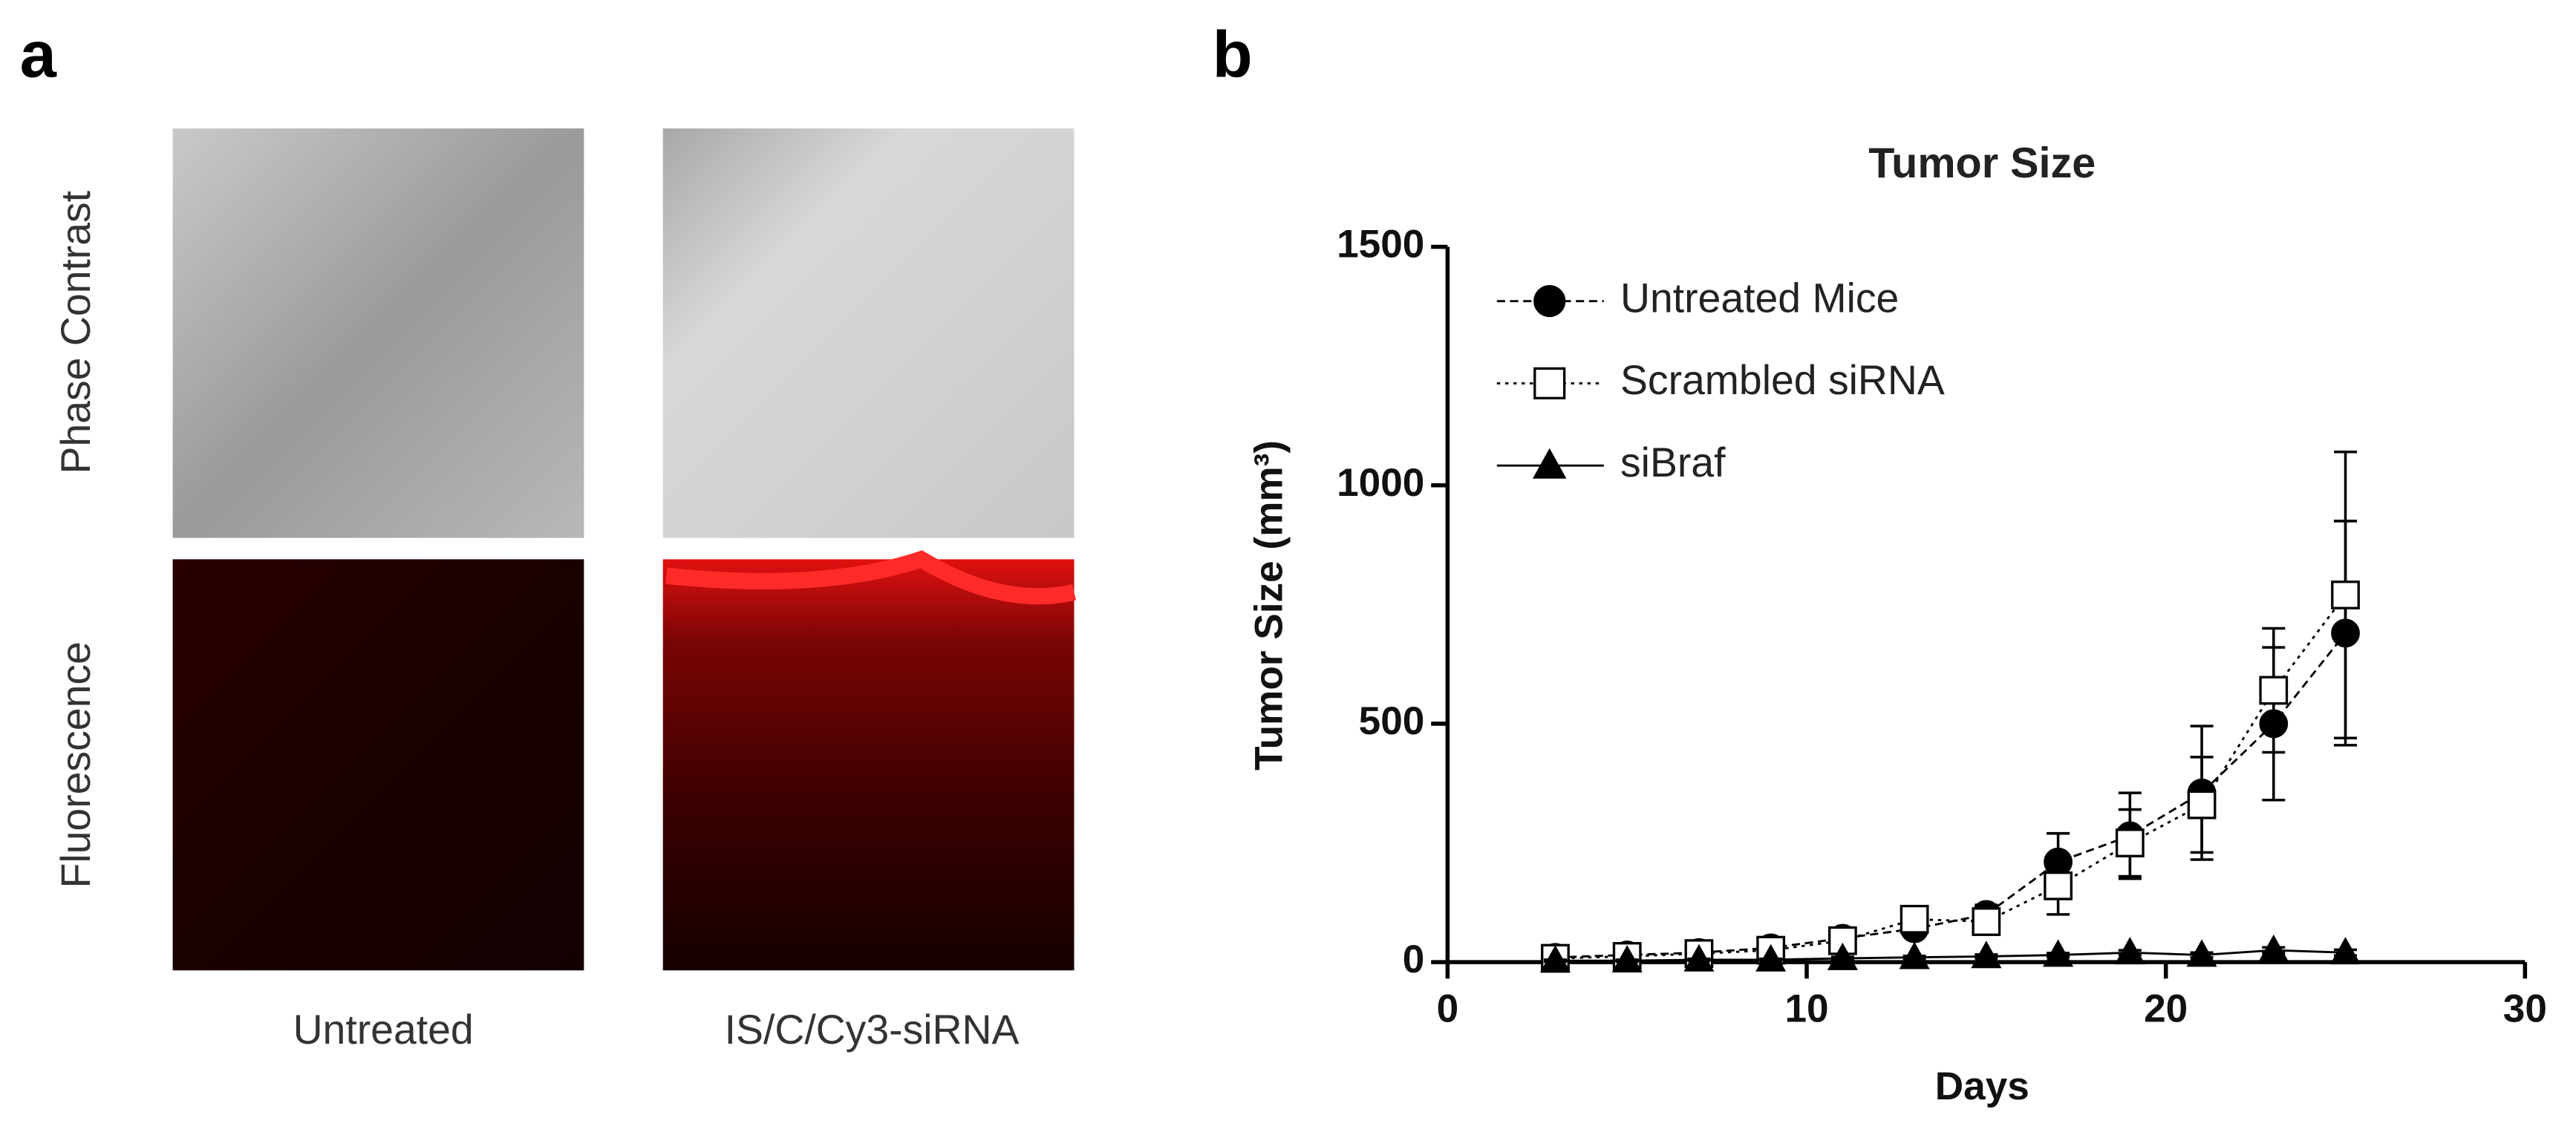 The height and width of the screenshot is (1135, 2576). What do you see at coordinates (1233, 54) in the screenshot?
I see `panel-label: b` at bounding box center [1233, 54].